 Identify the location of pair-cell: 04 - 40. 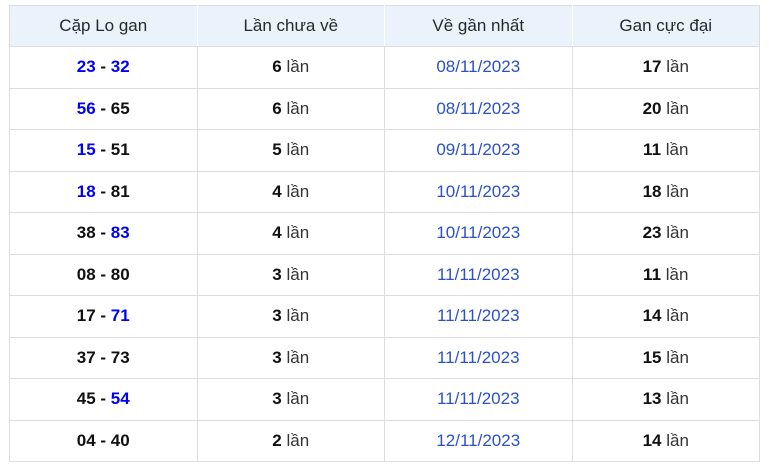
(103, 440).